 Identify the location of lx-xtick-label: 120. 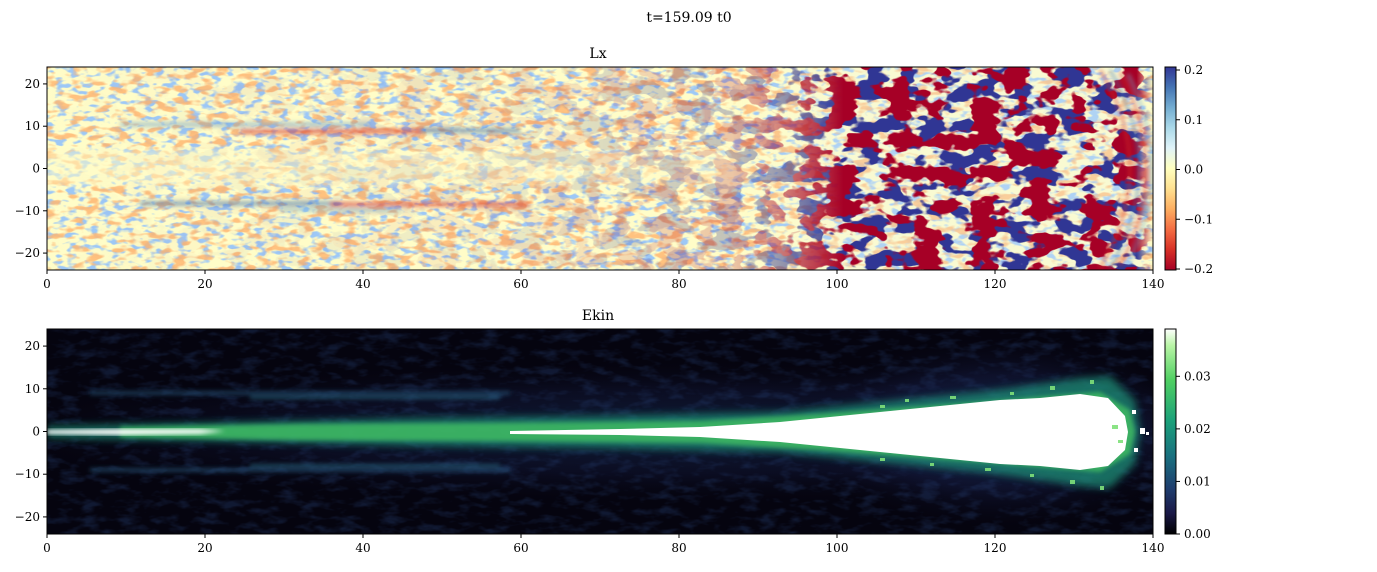
(995, 284).